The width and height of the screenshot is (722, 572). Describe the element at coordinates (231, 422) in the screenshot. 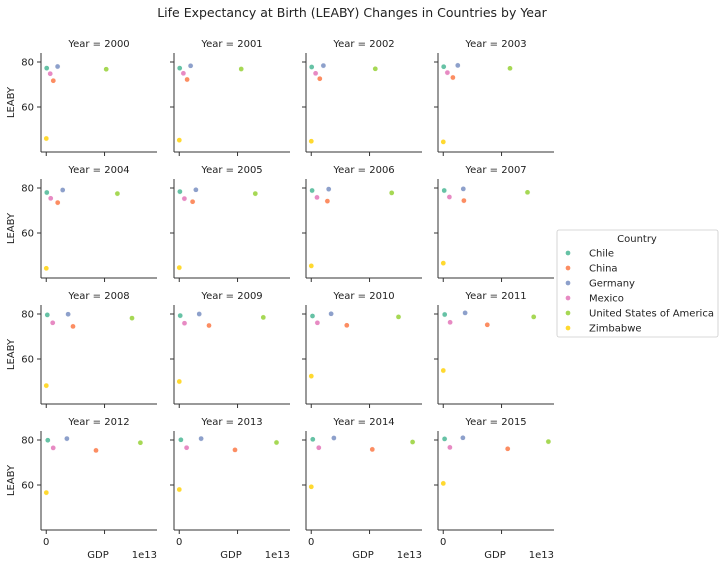

I see `facet-title: Year = 2013` at that location.